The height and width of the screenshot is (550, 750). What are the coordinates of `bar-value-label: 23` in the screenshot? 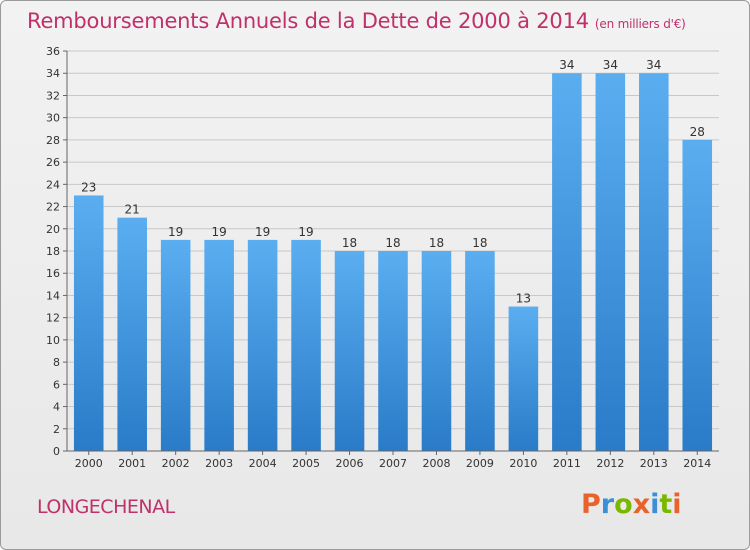 It's located at (88, 187).